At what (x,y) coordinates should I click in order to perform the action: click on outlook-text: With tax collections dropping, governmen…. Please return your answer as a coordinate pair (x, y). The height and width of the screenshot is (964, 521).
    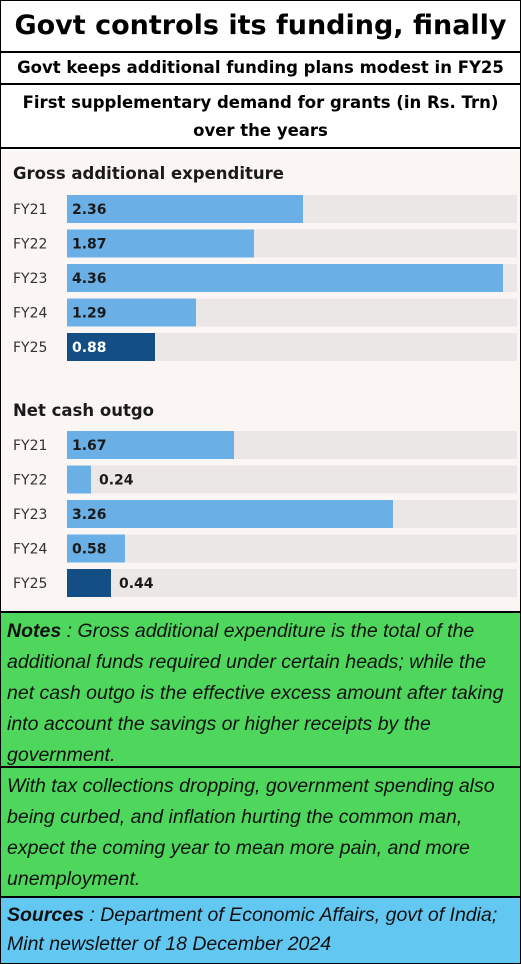
    Looking at the image, I should click on (251, 832).